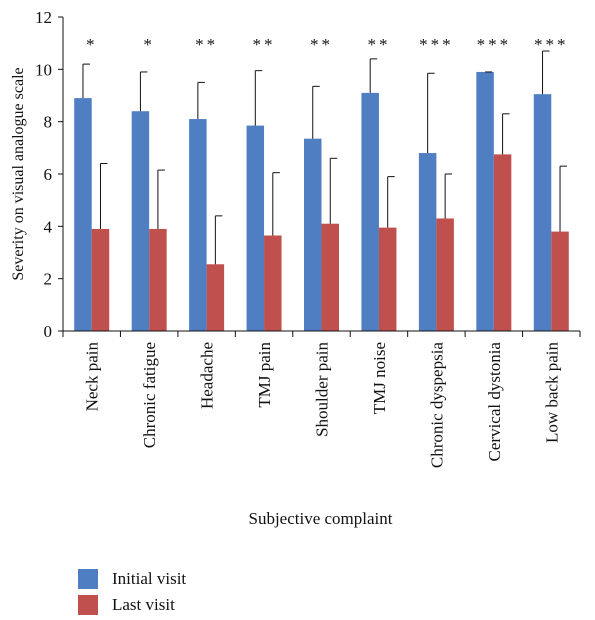 The image size is (595, 620). I want to click on bar-initial-visit-cervical-dystonia, so click(485, 201).